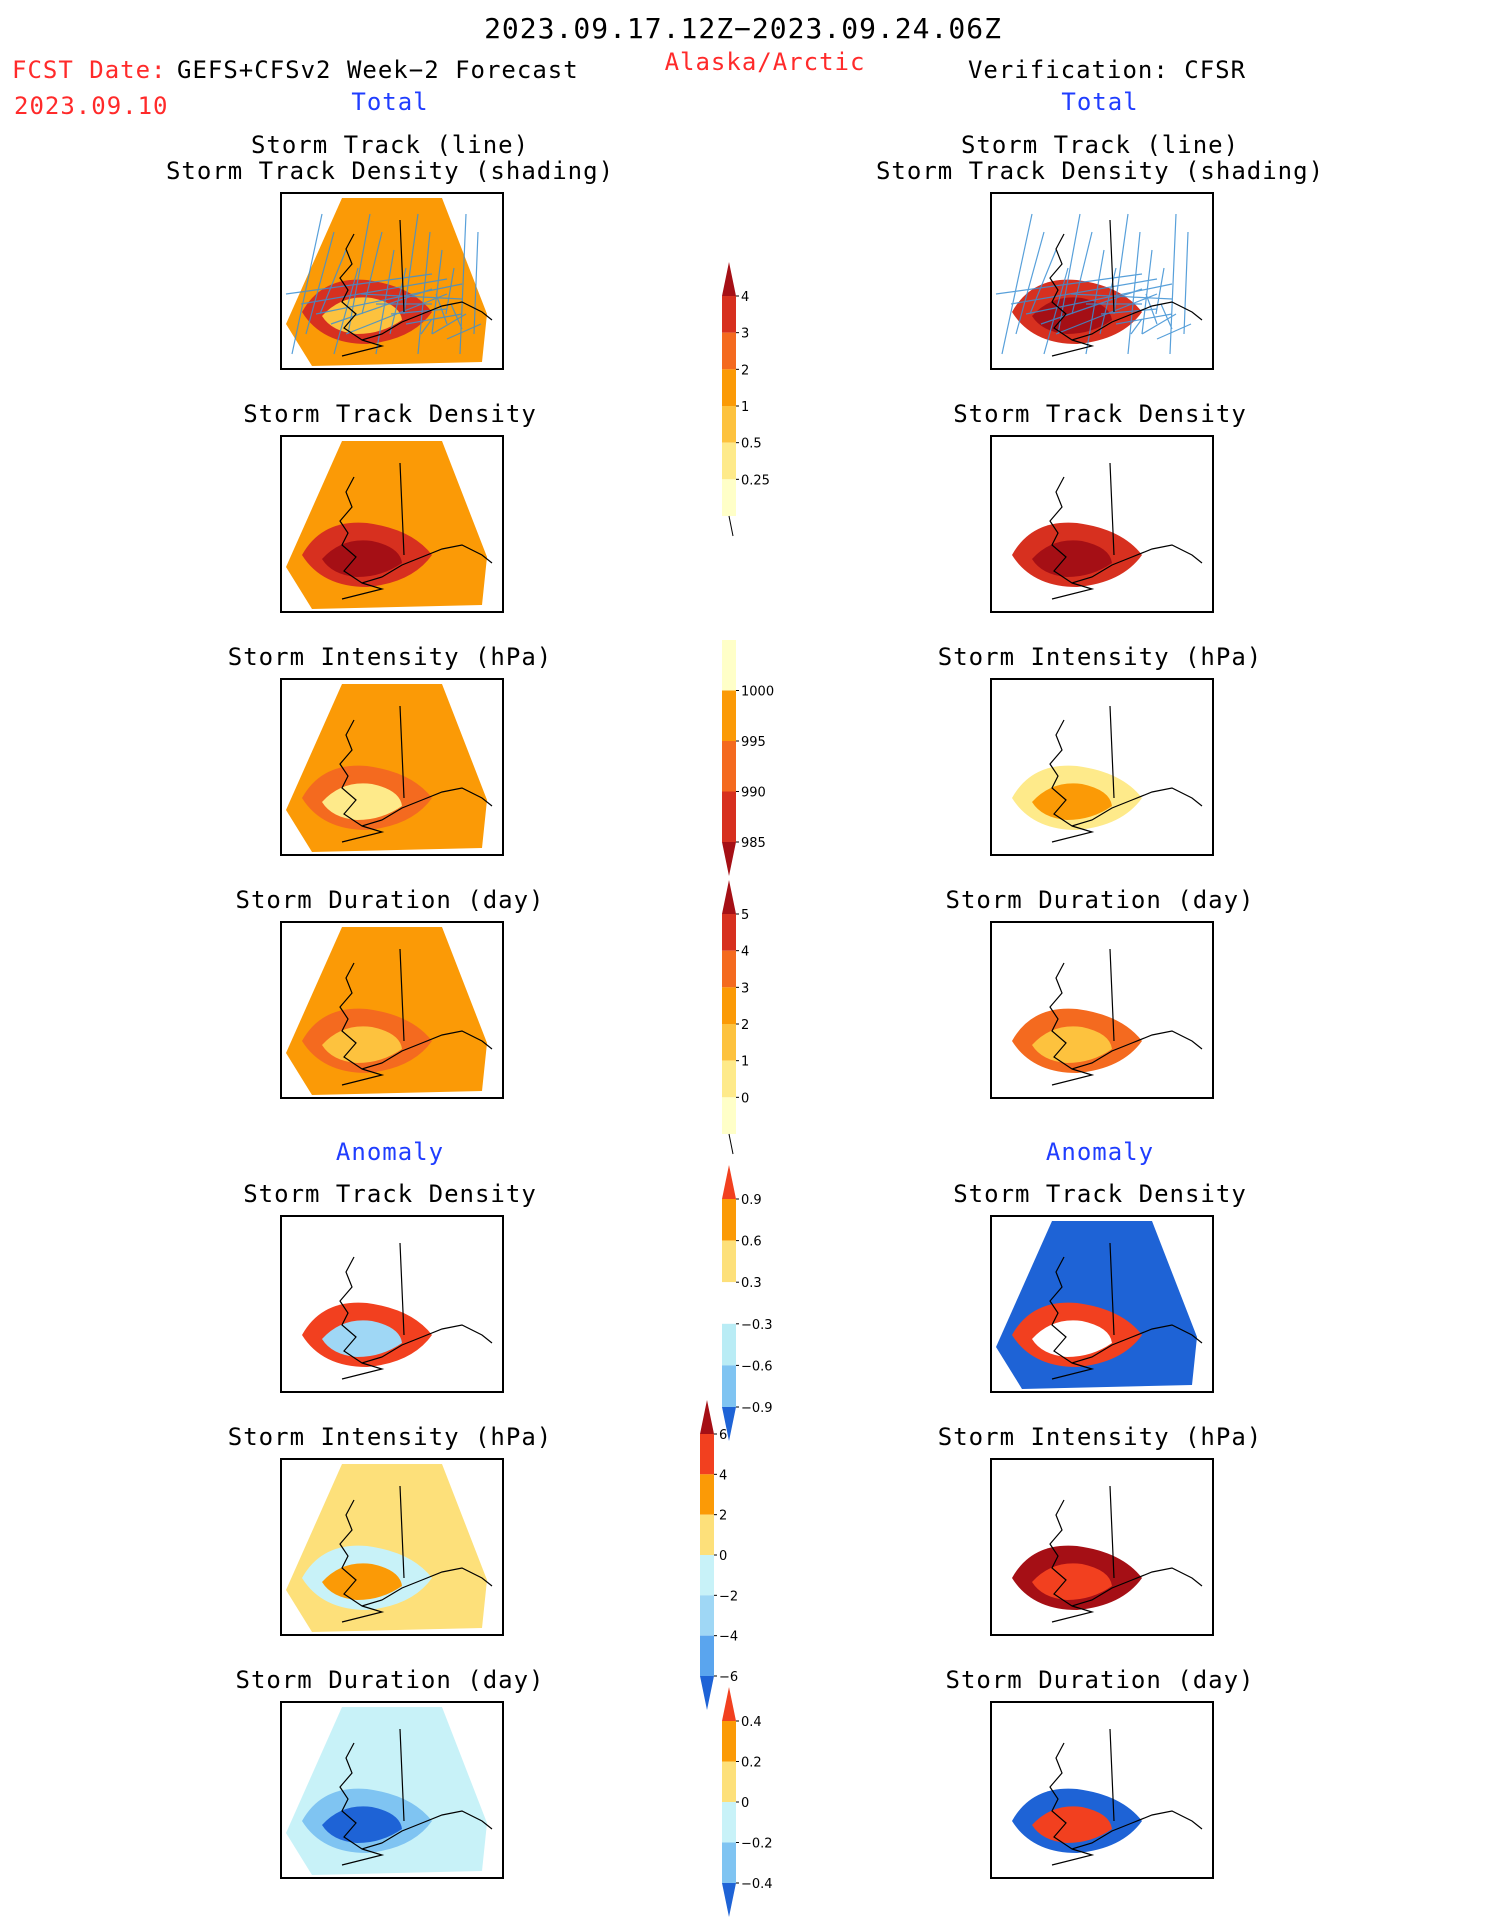 This screenshot has height=1925, width=1487. I want to click on fcst-anom-intensity-map, so click(392, 1547).